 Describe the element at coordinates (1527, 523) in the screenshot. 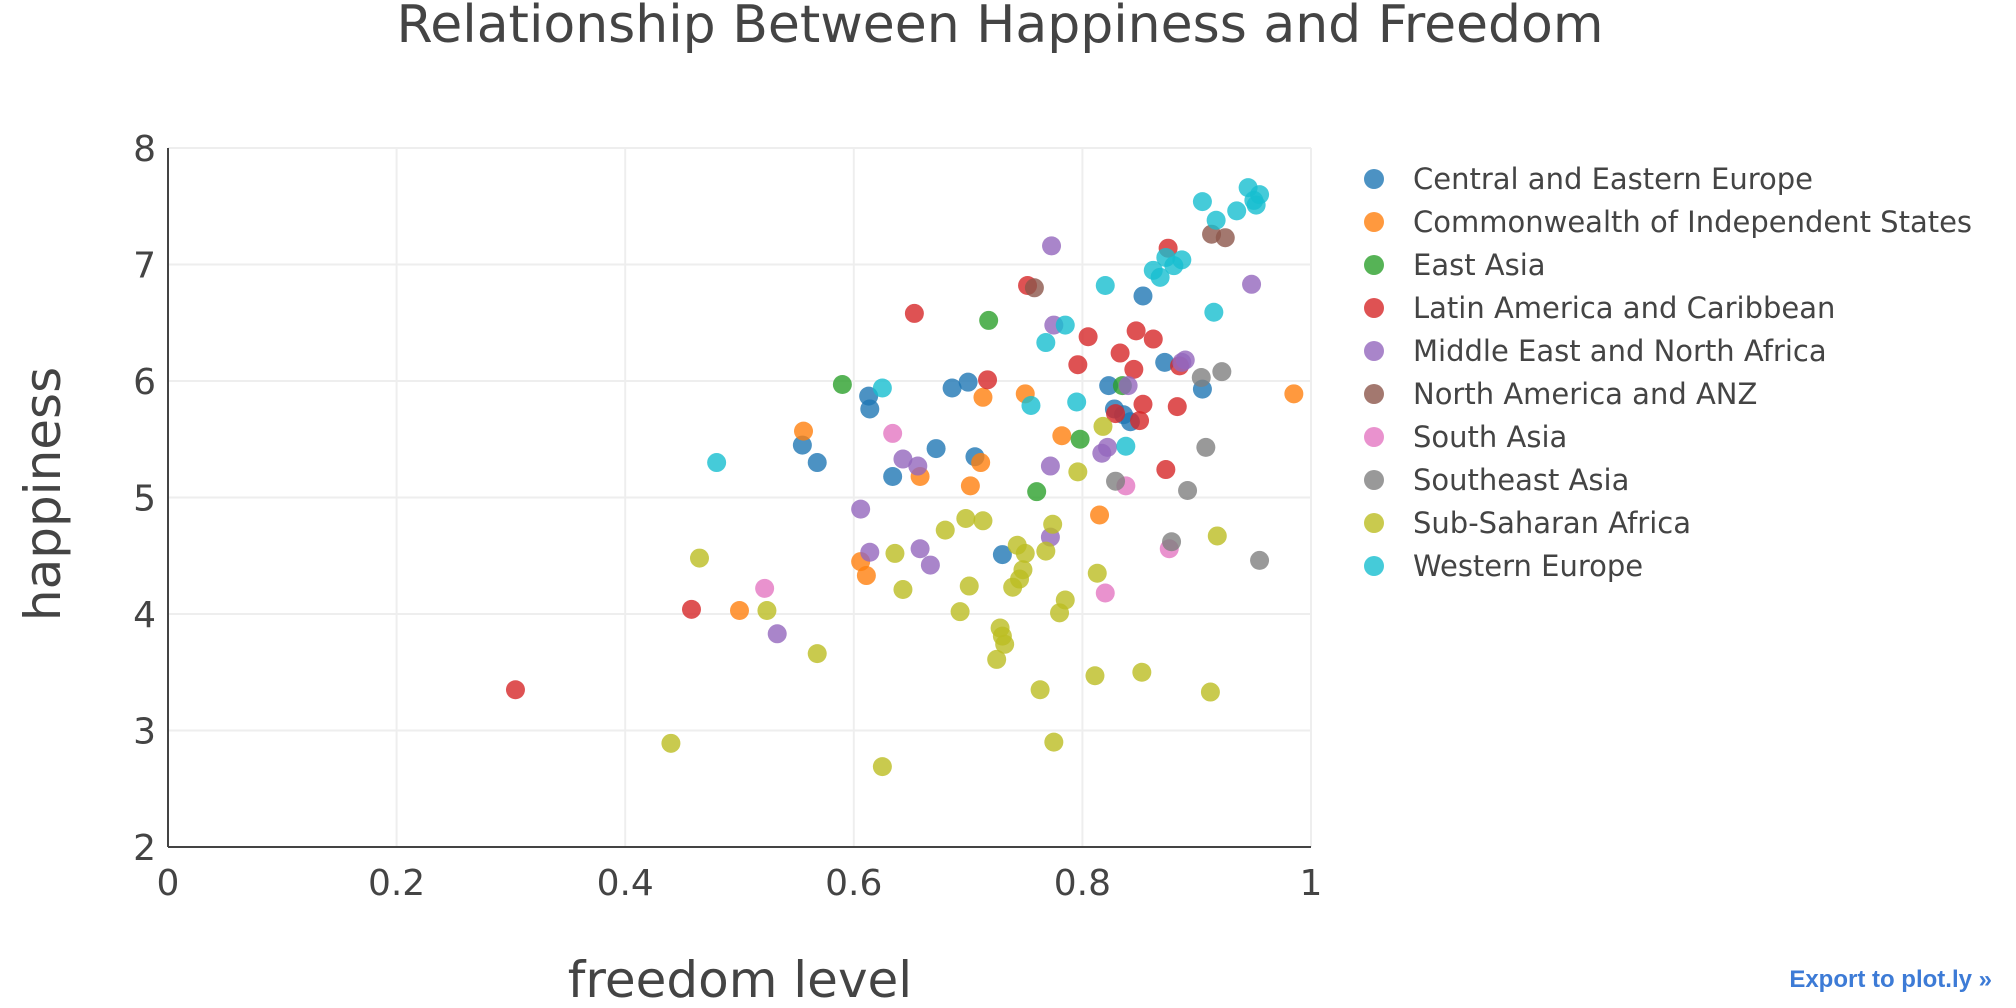

I see `legend-item: Sub-Saharan Africa` at that location.